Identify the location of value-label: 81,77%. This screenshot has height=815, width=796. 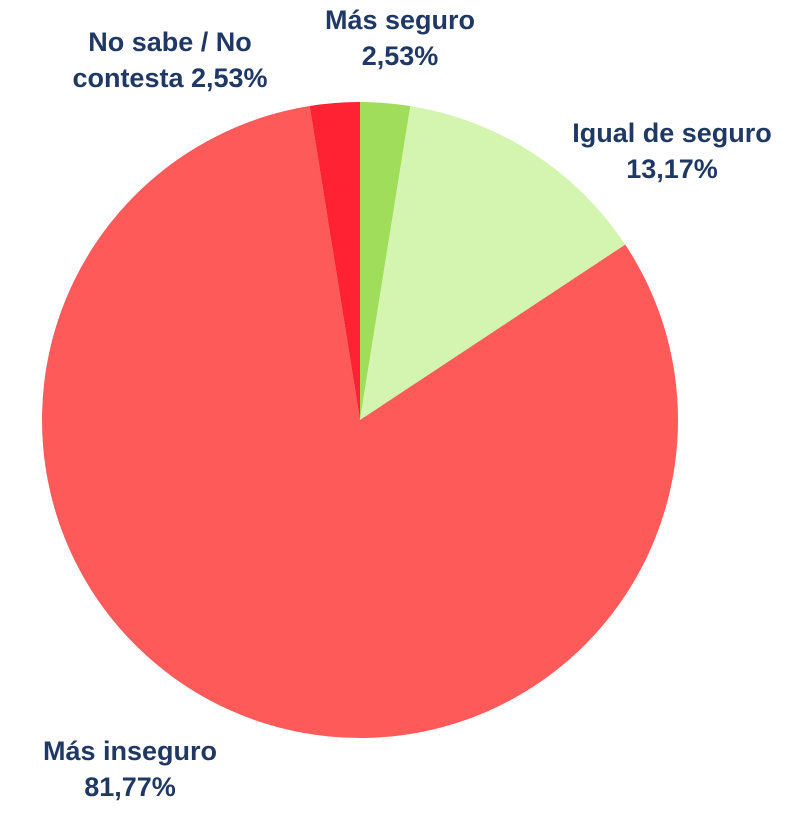
(130, 787).